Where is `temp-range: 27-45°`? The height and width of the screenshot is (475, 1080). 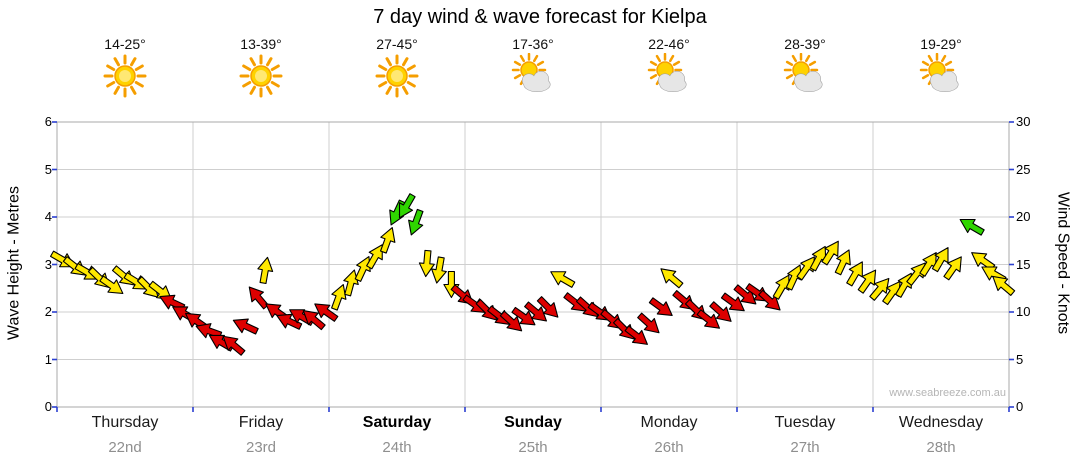 temp-range: 27-45° is located at coordinates (397, 44).